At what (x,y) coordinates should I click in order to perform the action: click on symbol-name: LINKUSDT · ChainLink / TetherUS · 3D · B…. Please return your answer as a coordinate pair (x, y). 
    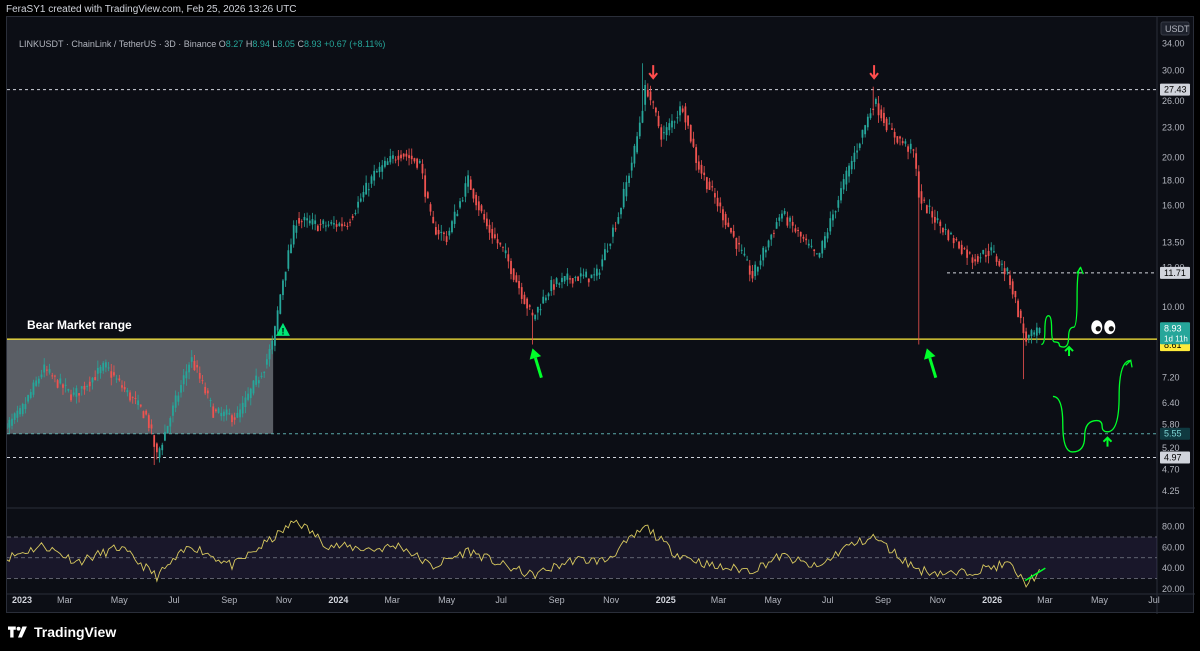
    Looking at the image, I should click on (118, 44).